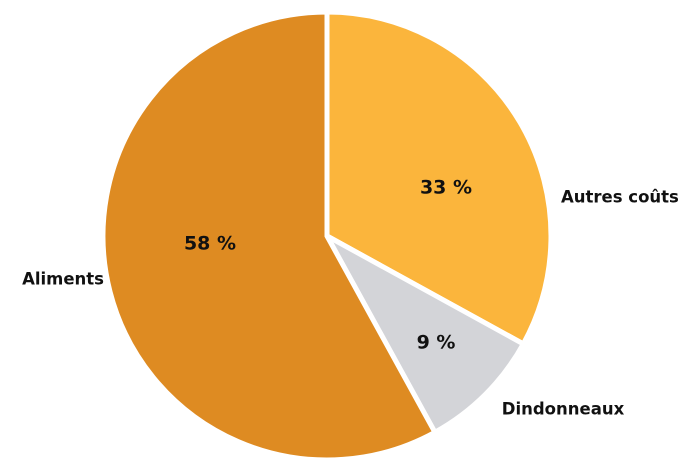  What do you see at coordinates (563, 409) in the screenshot?
I see `category-label-dindonneaux: Dindonneaux` at bounding box center [563, 409].